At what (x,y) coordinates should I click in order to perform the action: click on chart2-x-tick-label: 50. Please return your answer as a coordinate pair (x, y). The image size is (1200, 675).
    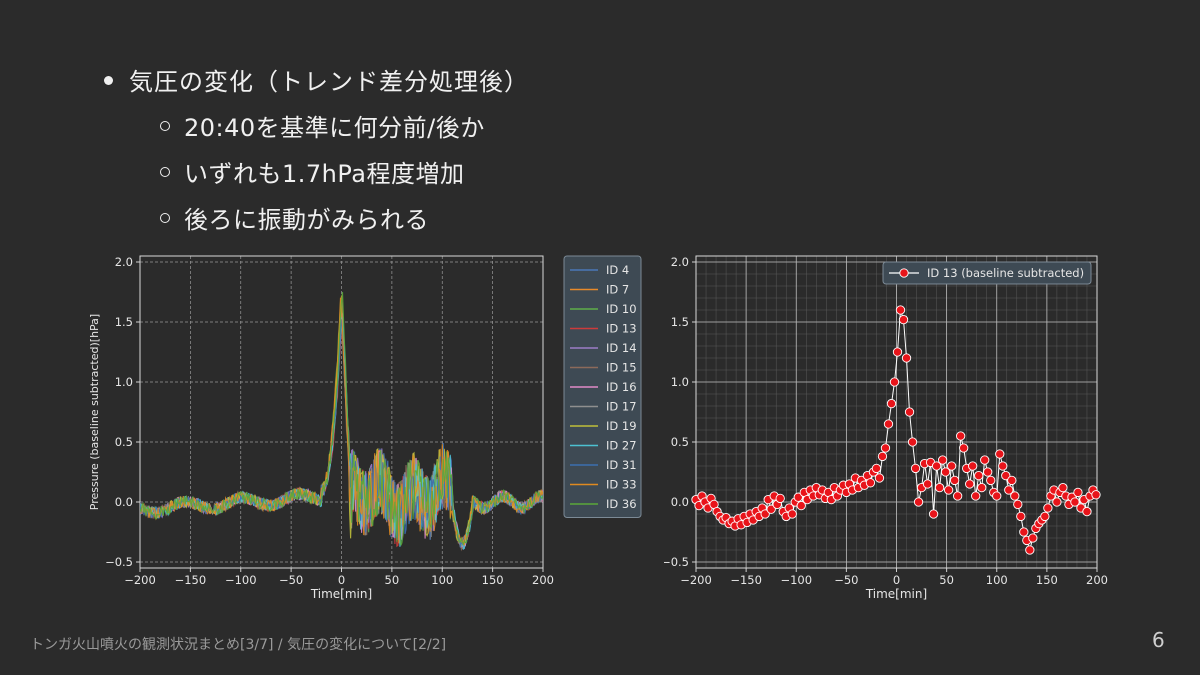
    Looking at the image, I should click on (946, 580).